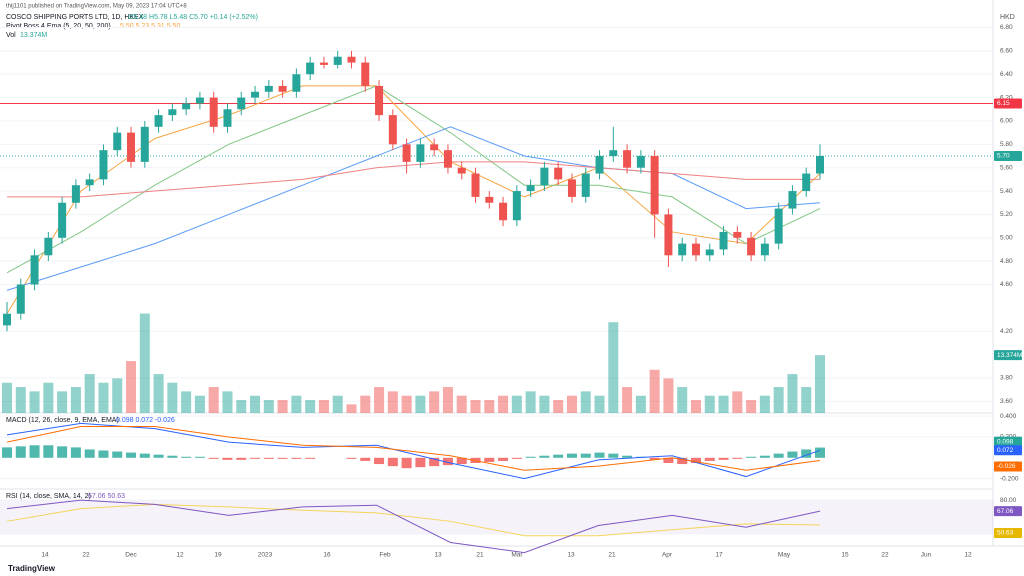 The height and width of the screenshot is (576, 1024). Describe the element at coordinates (150, 26) in the screenshot. I see `indicator-values: 5.50 5.23 5.31 5.50` at that location.